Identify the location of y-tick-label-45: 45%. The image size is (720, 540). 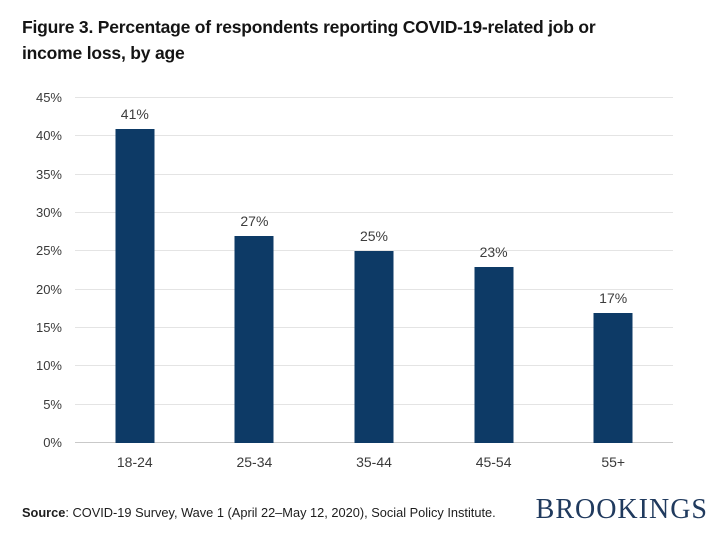
(48, 97).